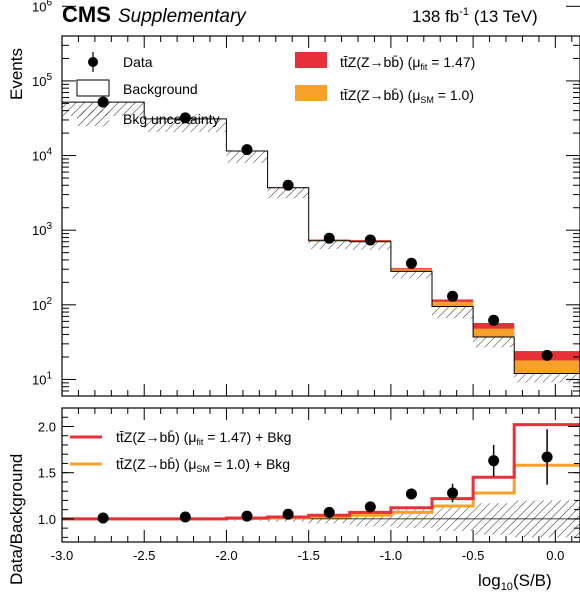 The width and height of the screenshot is (580, 596). I want to click on ratio-xtick-label: -0.5, so click(473, 555).